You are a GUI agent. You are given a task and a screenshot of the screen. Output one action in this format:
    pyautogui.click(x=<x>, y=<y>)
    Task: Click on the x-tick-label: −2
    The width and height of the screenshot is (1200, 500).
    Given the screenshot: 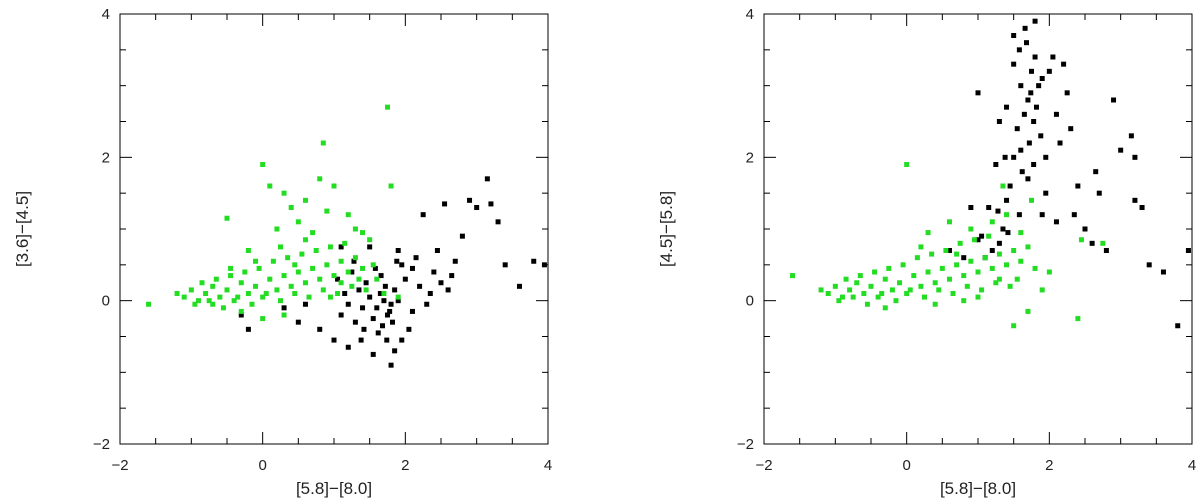 What is the action you would take?
    pyautogui.click(x=119, y=465)
    